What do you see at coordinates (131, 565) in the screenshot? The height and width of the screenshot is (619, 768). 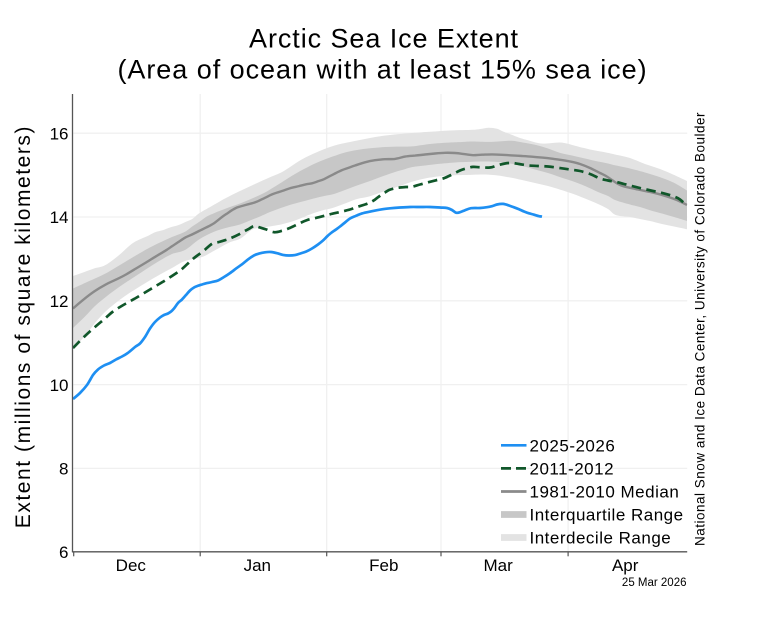 I see `svg-text: Dec` at bounding box center [131, 565].